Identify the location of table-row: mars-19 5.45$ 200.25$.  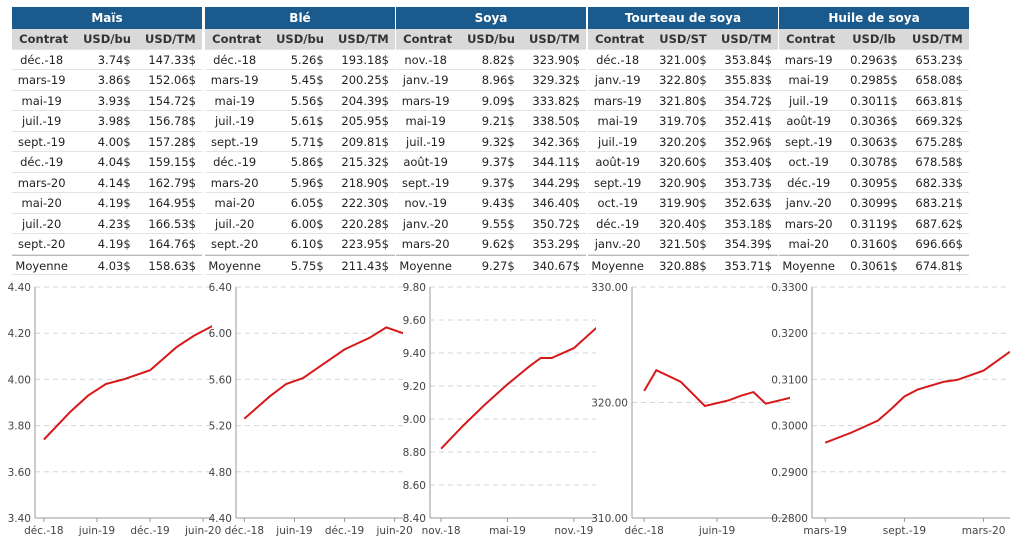
(300, 80).